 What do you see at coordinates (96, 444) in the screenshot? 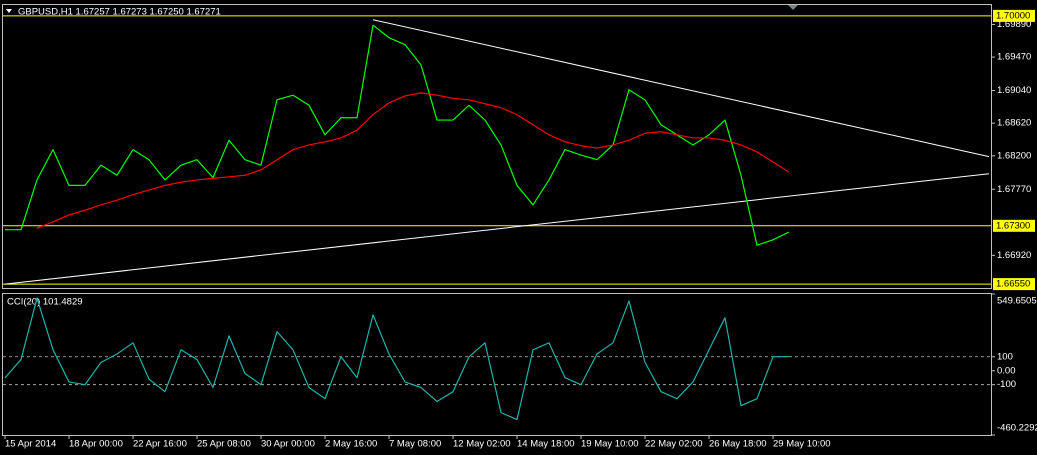
I see `x-tick-label: 18 Apr 00:00` at bounding box center [96, 444].